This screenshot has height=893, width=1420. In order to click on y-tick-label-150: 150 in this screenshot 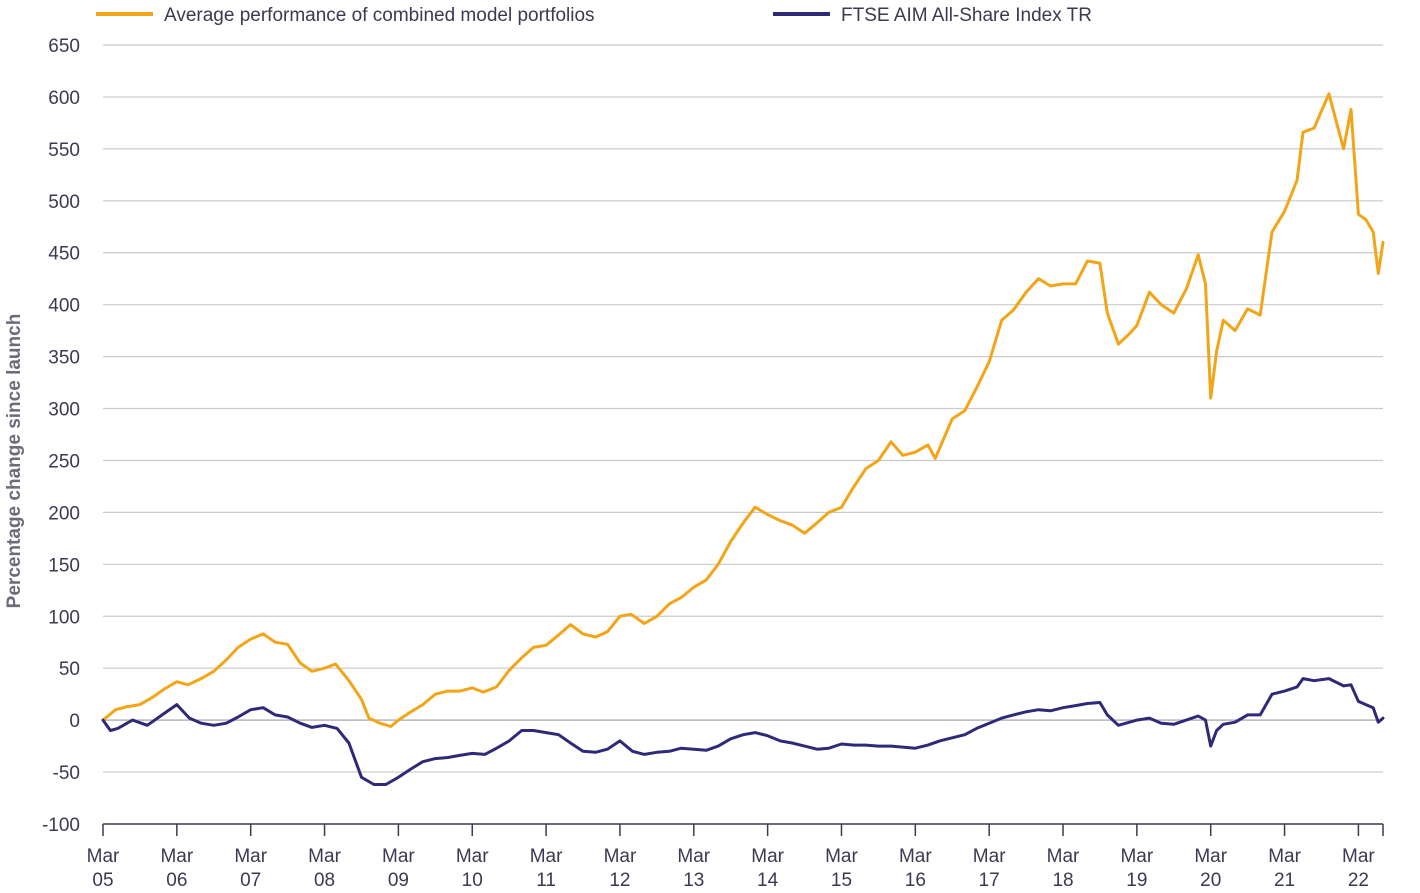, I will do `click(64, 565)`.